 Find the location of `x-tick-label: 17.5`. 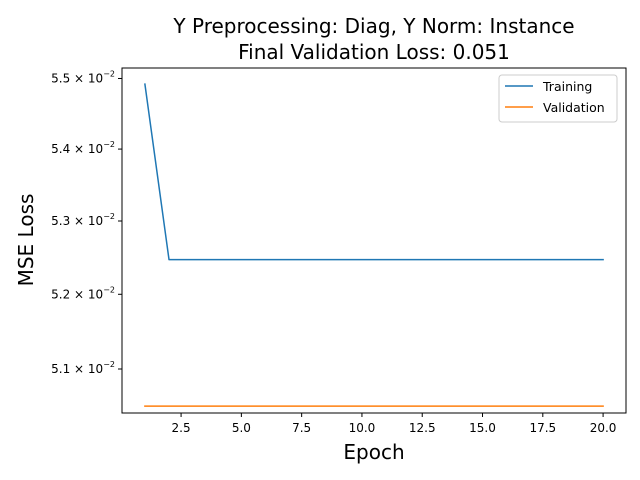

x-tick-label: 17.5 is located at coordinates (542, 428).